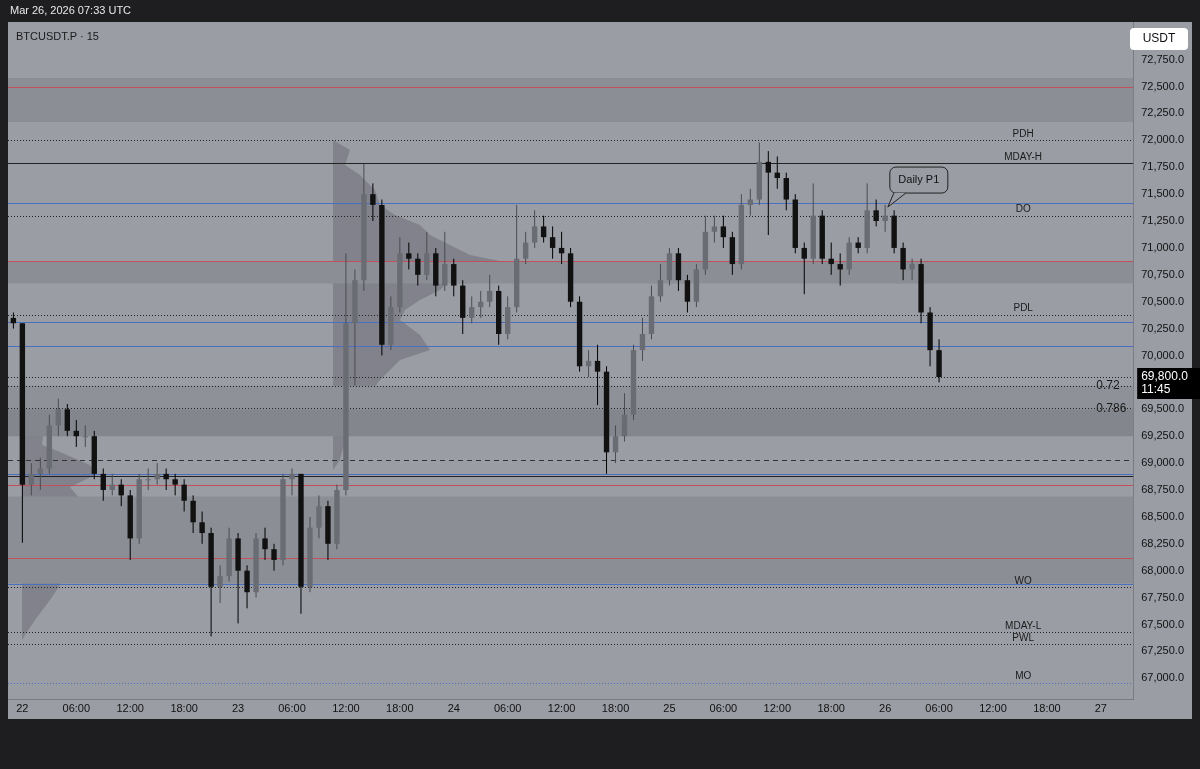 The image size is (1200, 769). I want to click on x-tick-label: 24, so click(453, 708).